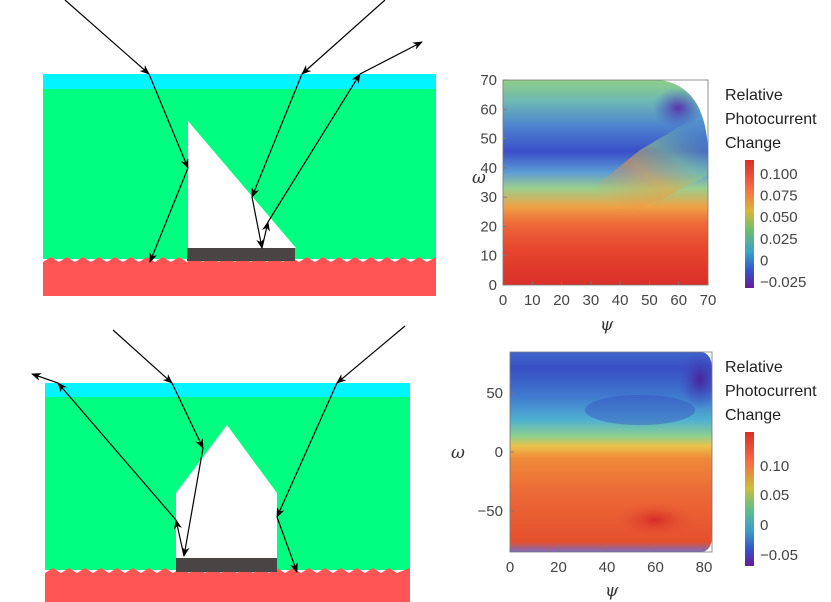 Image resolution: width=831 pixels, height=602 pixels. I want to click on bottom-x-axis-label: ψ, so click(612, 591).